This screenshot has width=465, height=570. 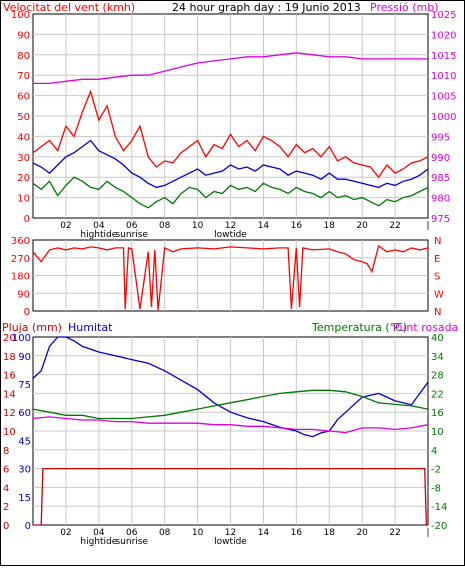 What do you see at coordinates (23, 76) in the screenshot?
I see `wind-y-left-tick-label: 70` at bounding box center [23, 76].